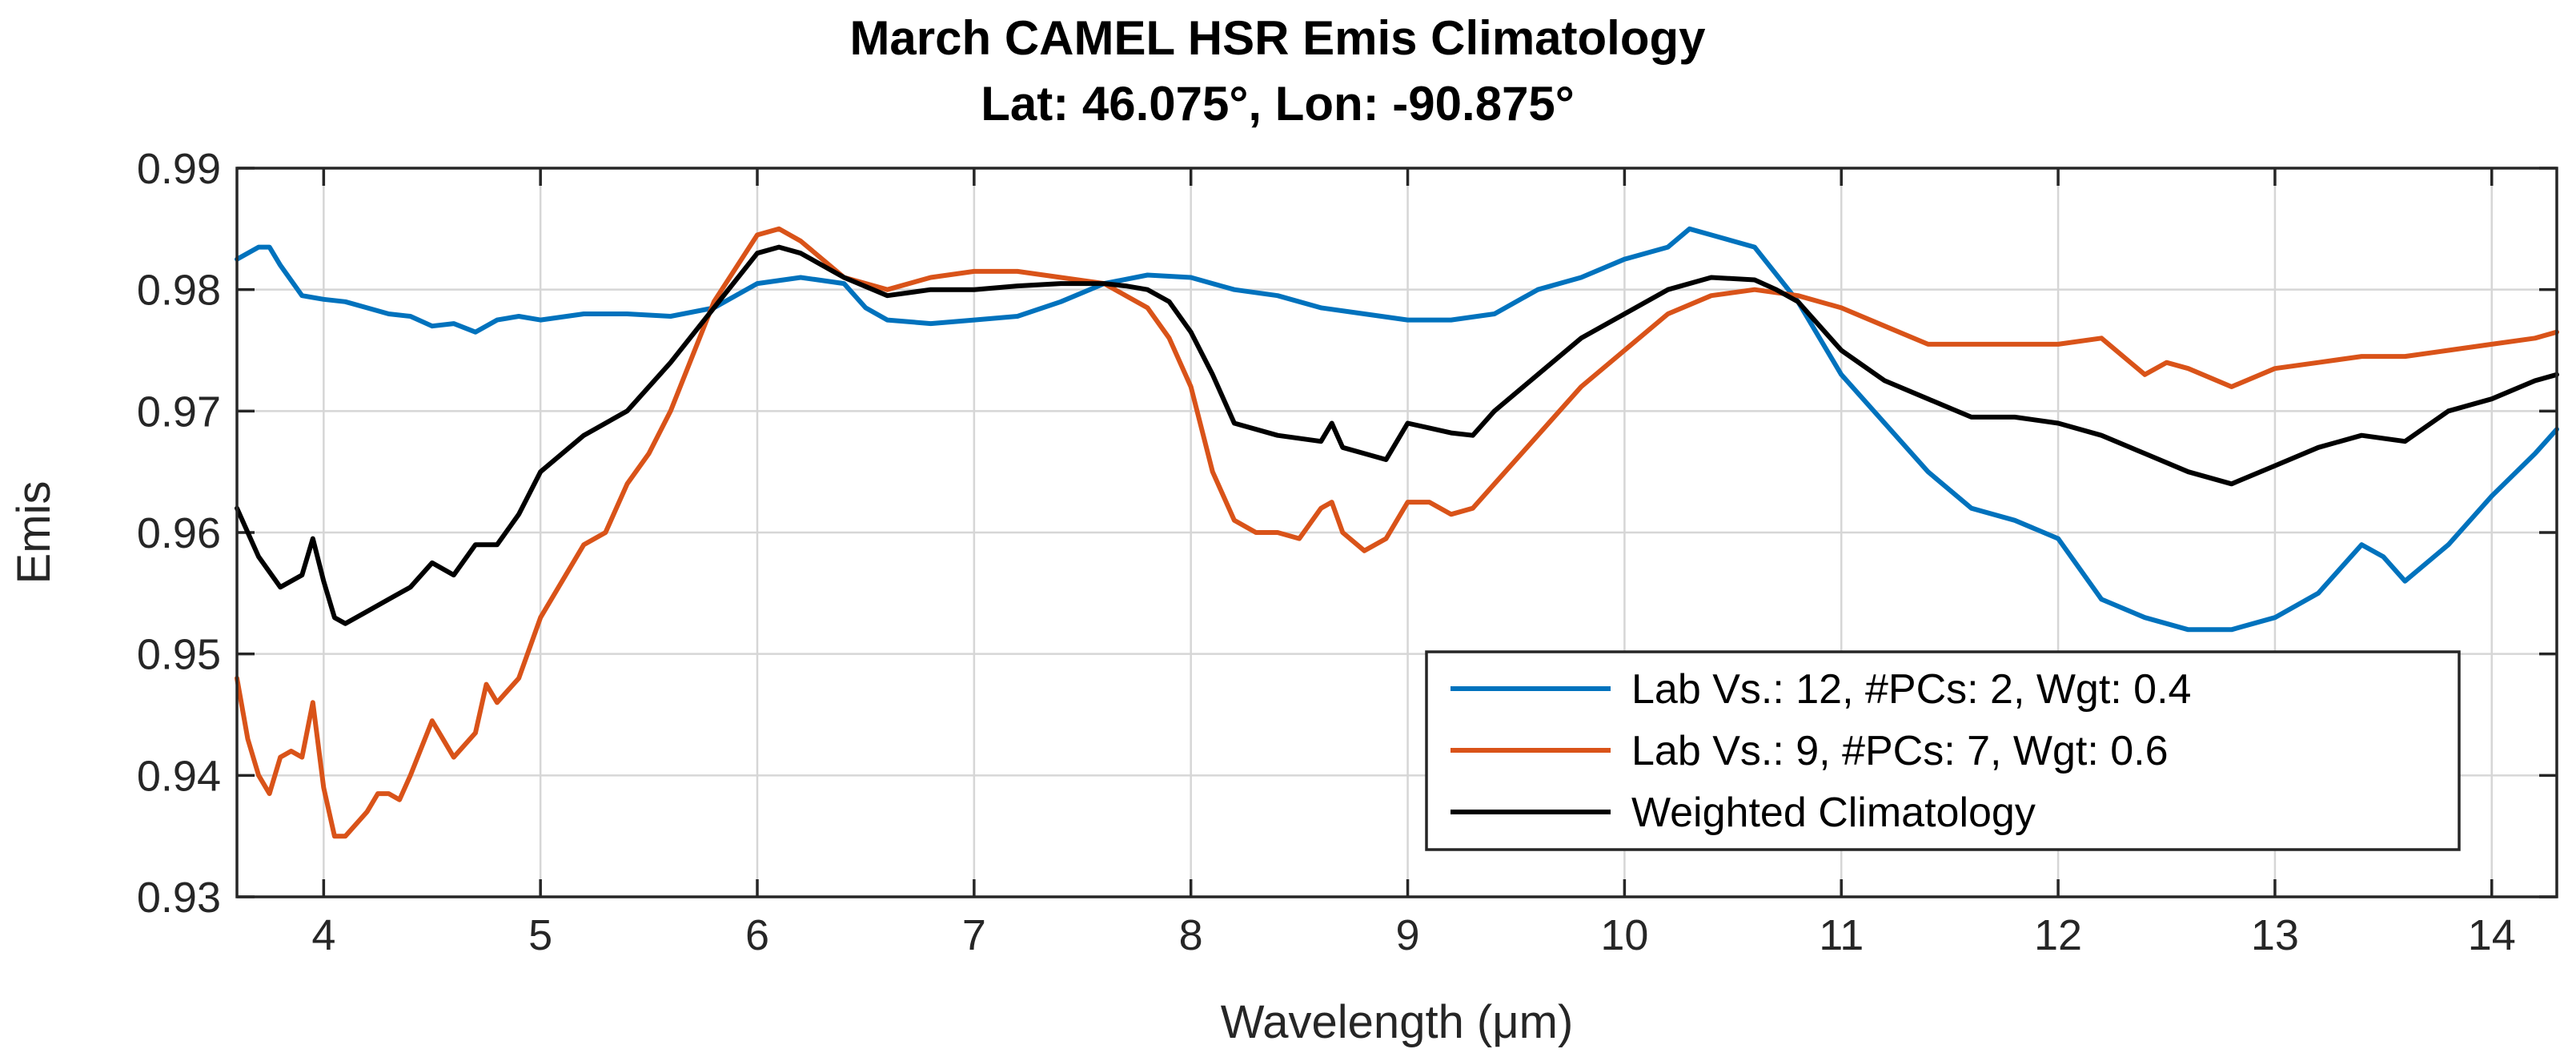 This screenshot has height=1057, width=2576. I want to click on x-tick-label: 4, so click(323, 935).